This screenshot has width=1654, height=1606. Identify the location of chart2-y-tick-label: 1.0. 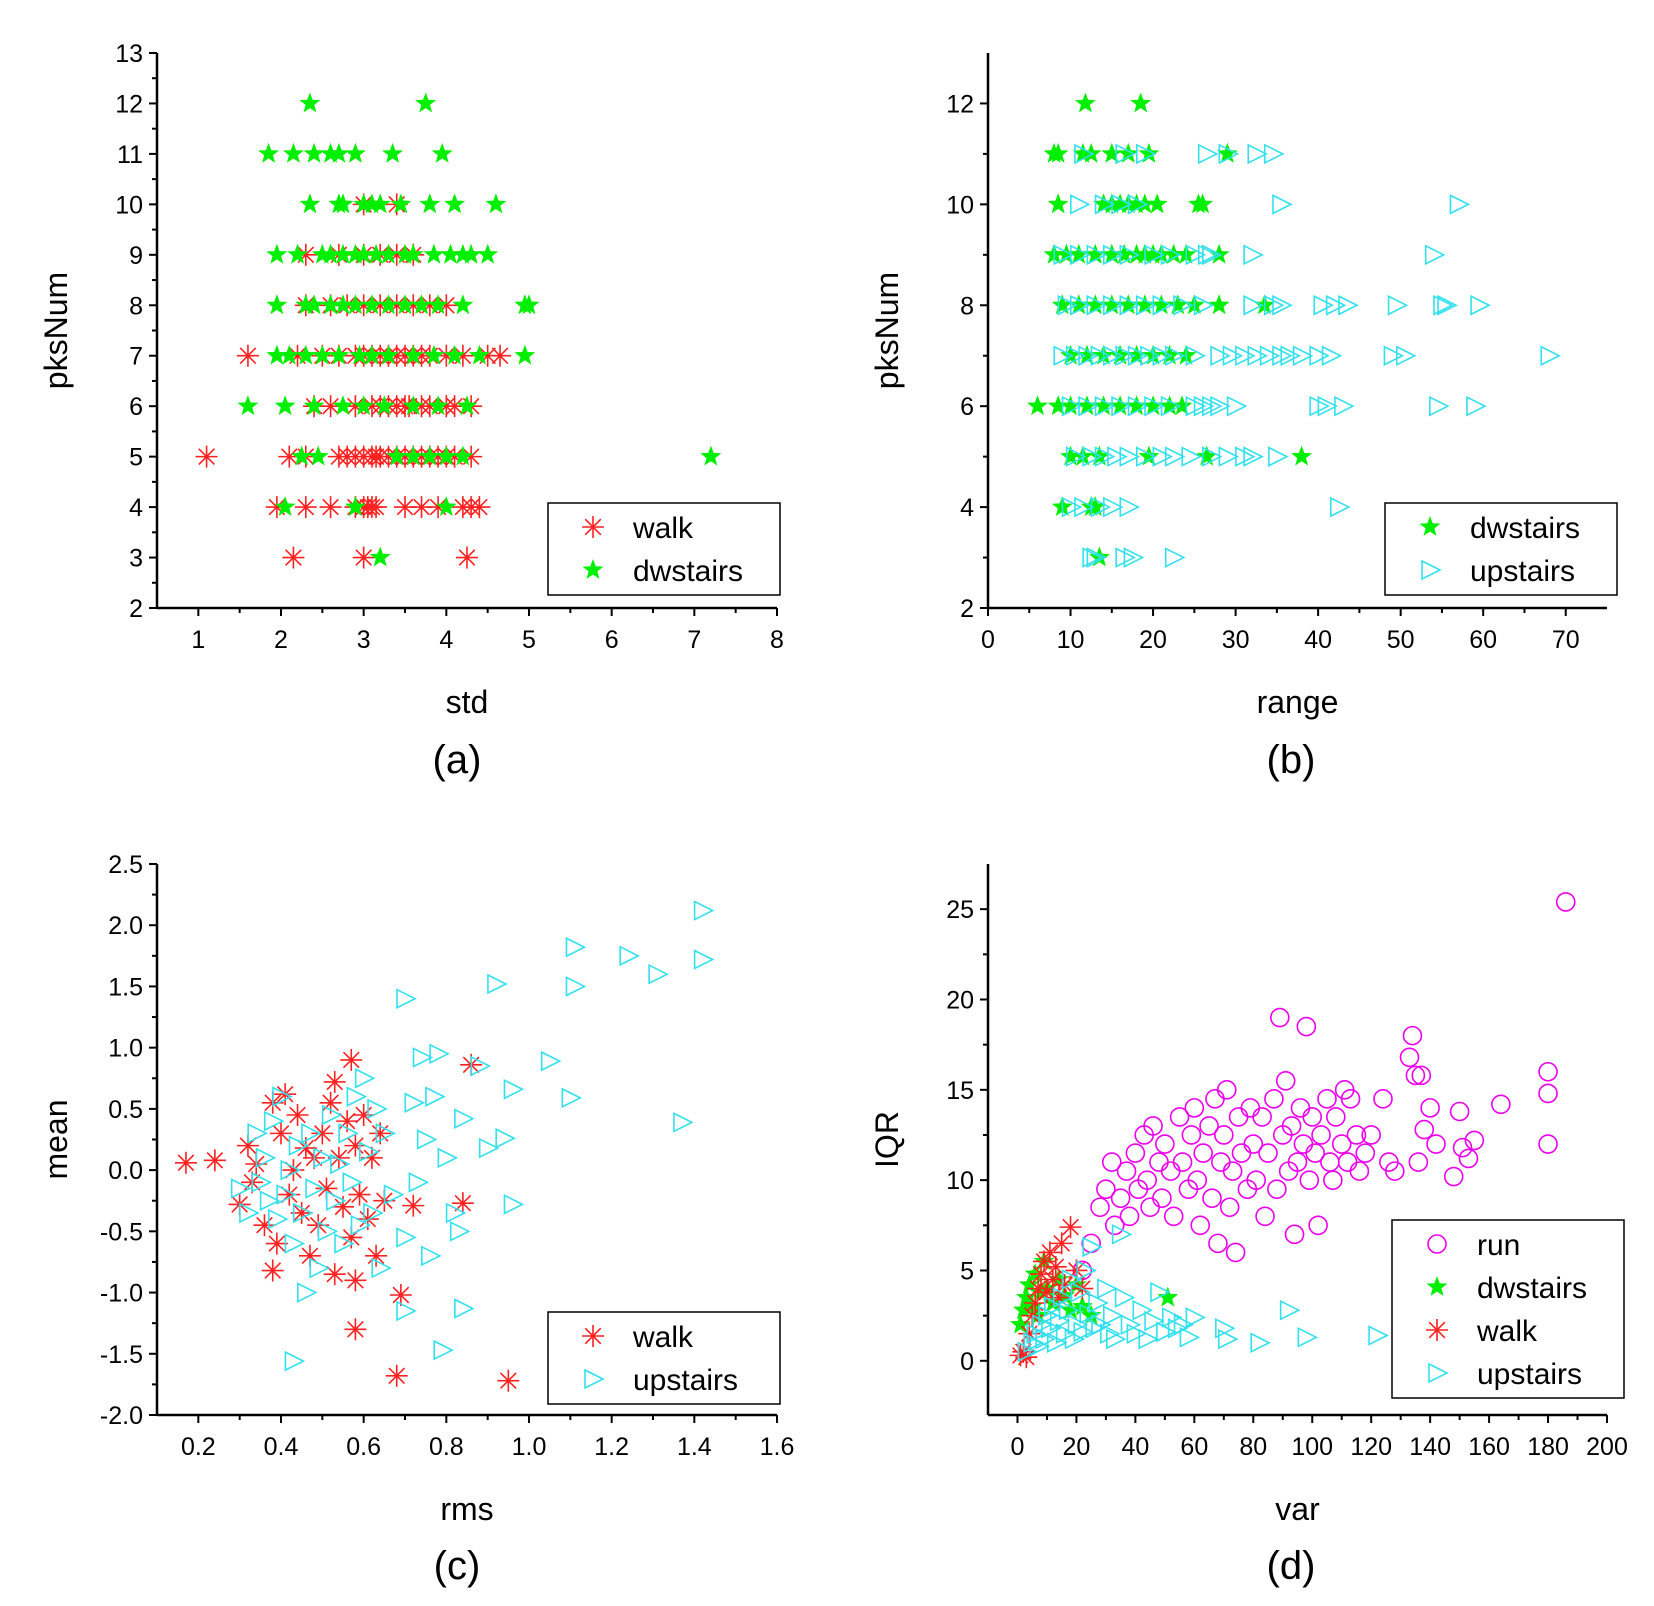
(125, 1049).